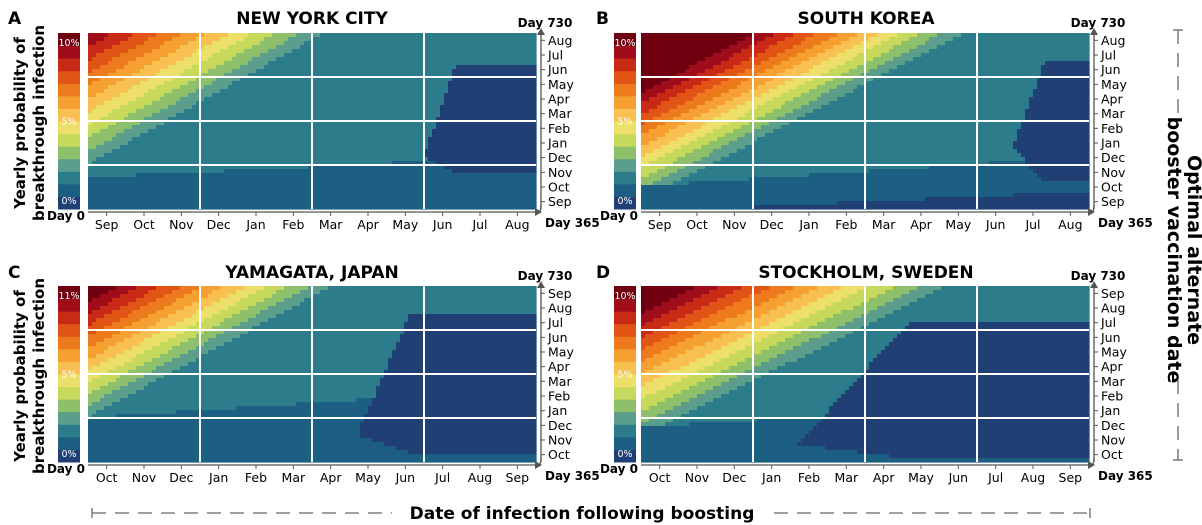 Image resolution: width=1202 pixels, height=525 pixels. I want to click on y-tick-label: Sep, so click(560, 293).